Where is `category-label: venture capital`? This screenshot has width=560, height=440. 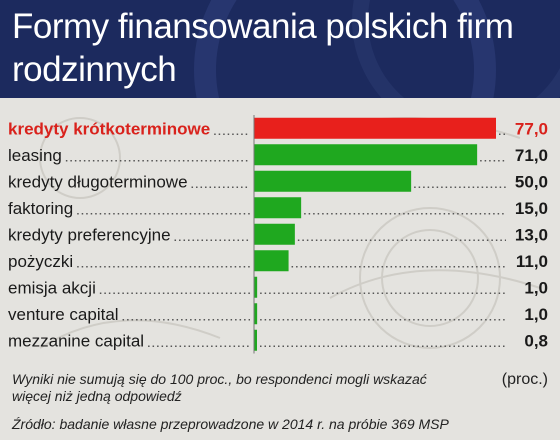 category-label: venture capital is located at coordinates (63, 314).